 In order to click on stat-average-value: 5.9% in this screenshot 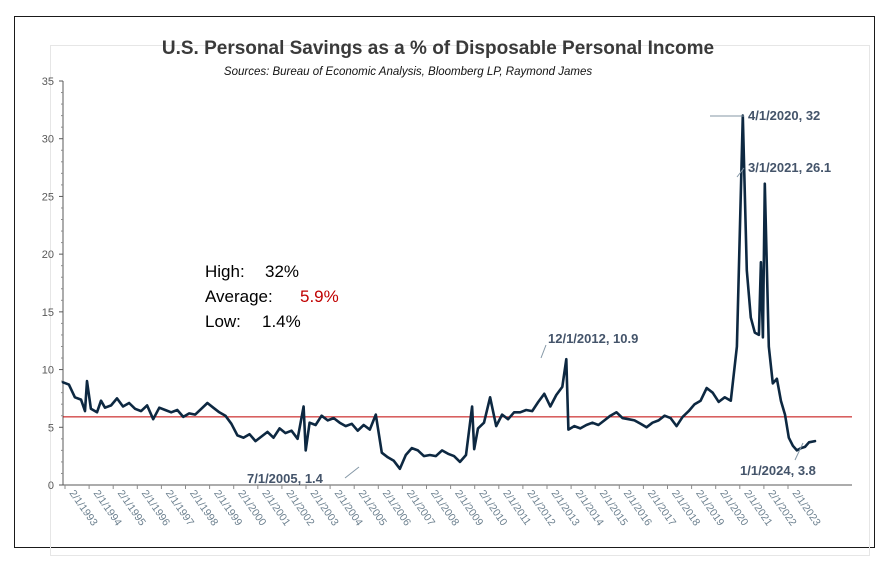, I will do `click(319, 296)`.